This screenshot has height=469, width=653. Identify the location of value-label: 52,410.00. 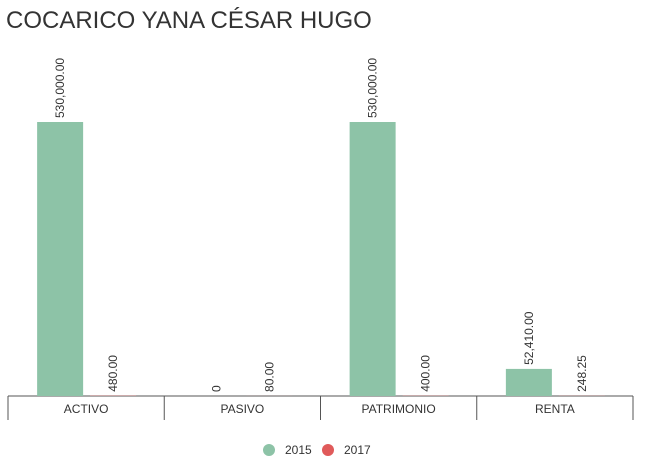
(529, 338).